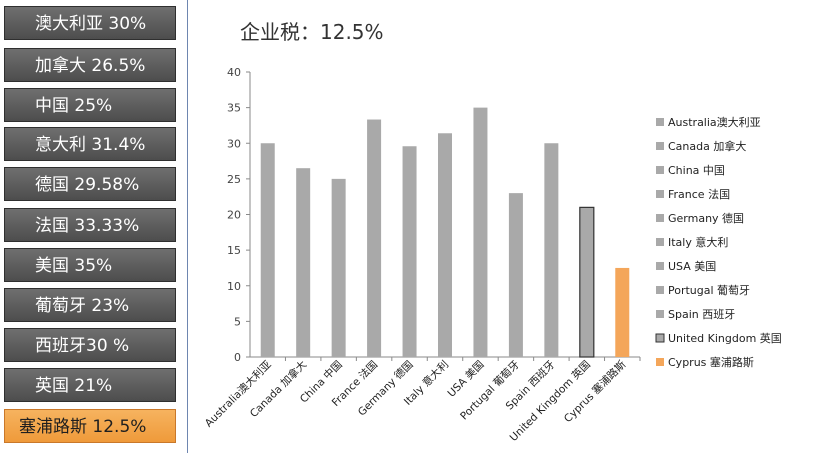  Describe the element at coordinates (595, 392) in the screenshot. I see `x-tick-label: Cyprus 塞浦路斯` at that location.